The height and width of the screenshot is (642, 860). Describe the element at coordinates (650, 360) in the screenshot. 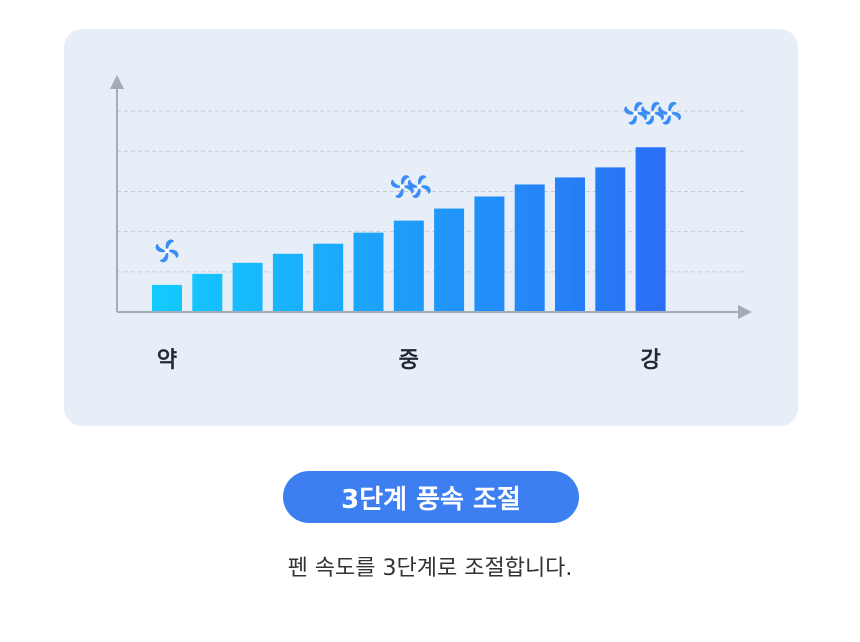

I see `x-tick-label: 강` at that location.